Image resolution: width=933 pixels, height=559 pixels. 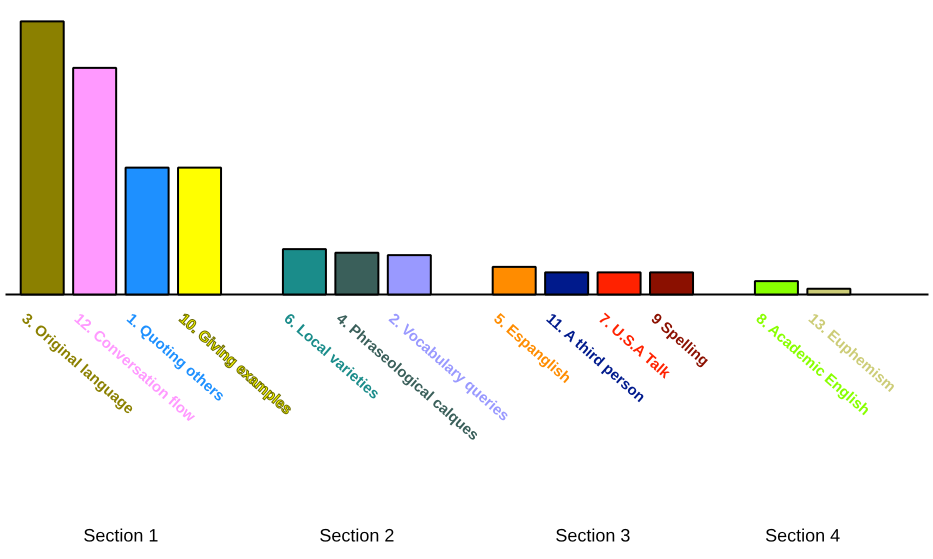 What do you see at coordinates (802, 535) in the screenshot?
I see `text: Section 4` at bounding box center [802, 535].